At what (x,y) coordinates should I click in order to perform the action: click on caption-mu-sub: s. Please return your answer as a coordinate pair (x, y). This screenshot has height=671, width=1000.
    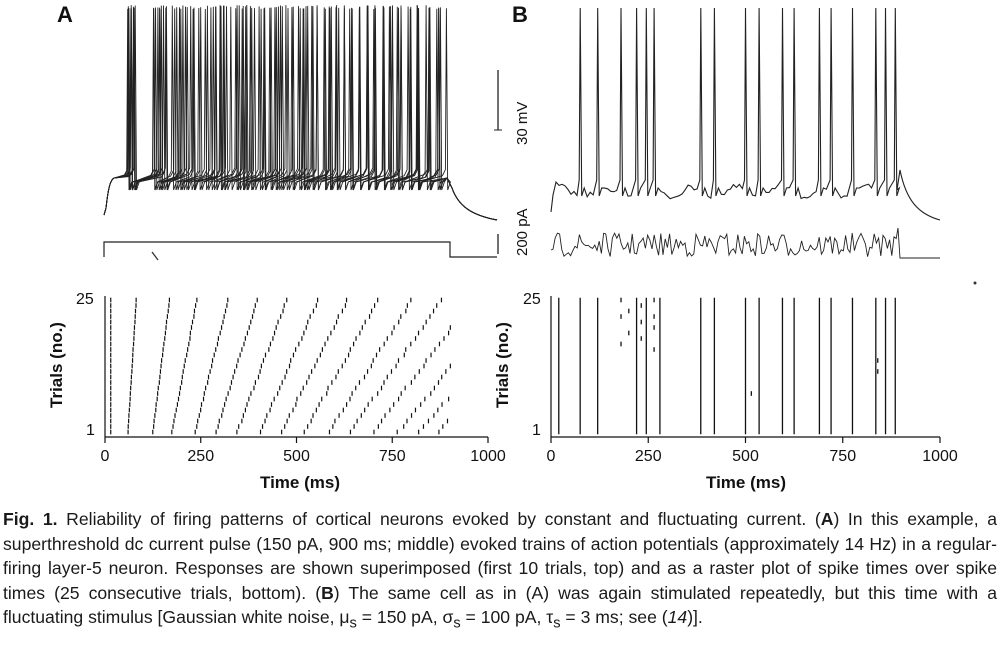
    Looking at the image, I should click on (353, 623).